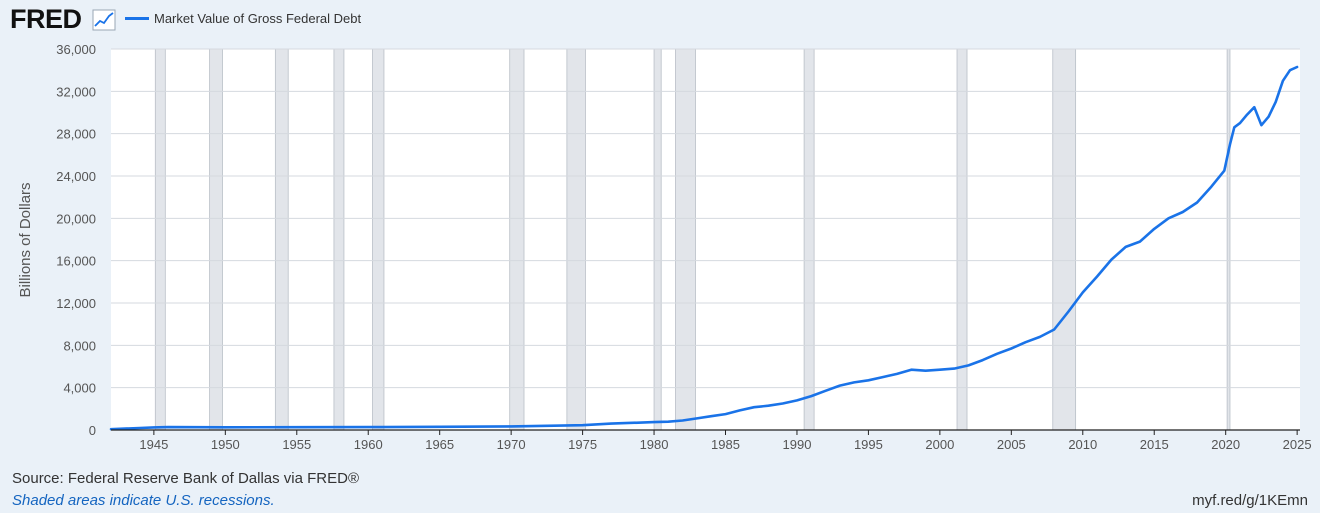 Image resolution: width=1320 pixels, height=513 pixels. I want to click on y-tick-label: 8,000, so click(79, 345).